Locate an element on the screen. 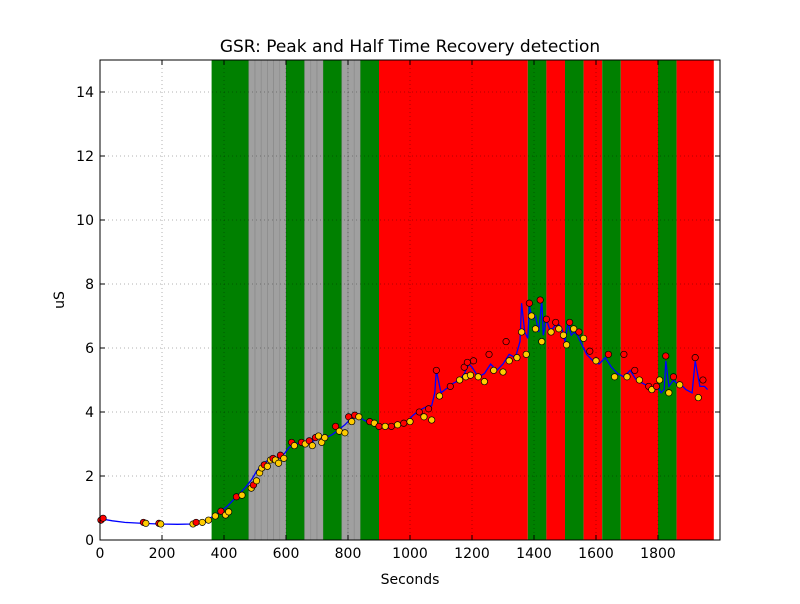  x-tick-label: 1600 is located at coordinates (596, 554).